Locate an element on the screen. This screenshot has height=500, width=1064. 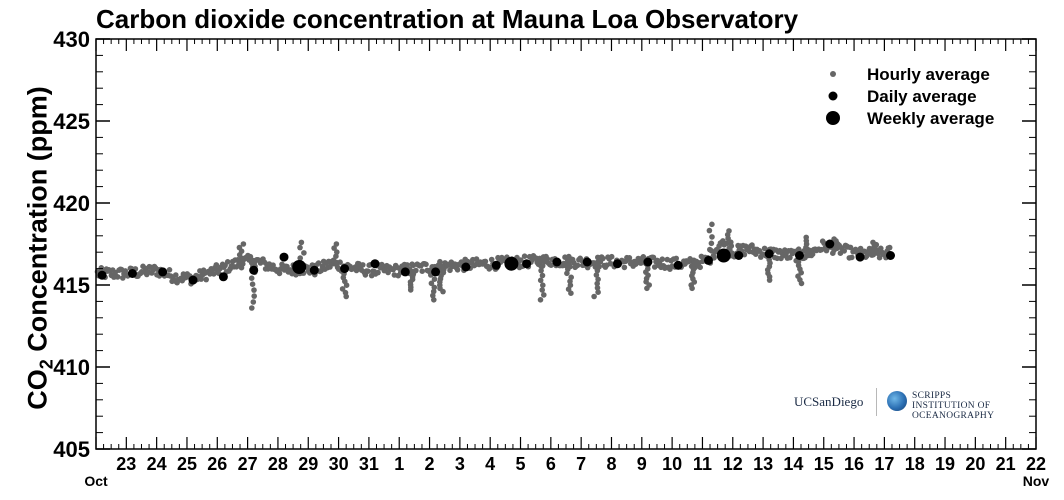
x-tick-label: 1 is located at coordinates (399, 464).